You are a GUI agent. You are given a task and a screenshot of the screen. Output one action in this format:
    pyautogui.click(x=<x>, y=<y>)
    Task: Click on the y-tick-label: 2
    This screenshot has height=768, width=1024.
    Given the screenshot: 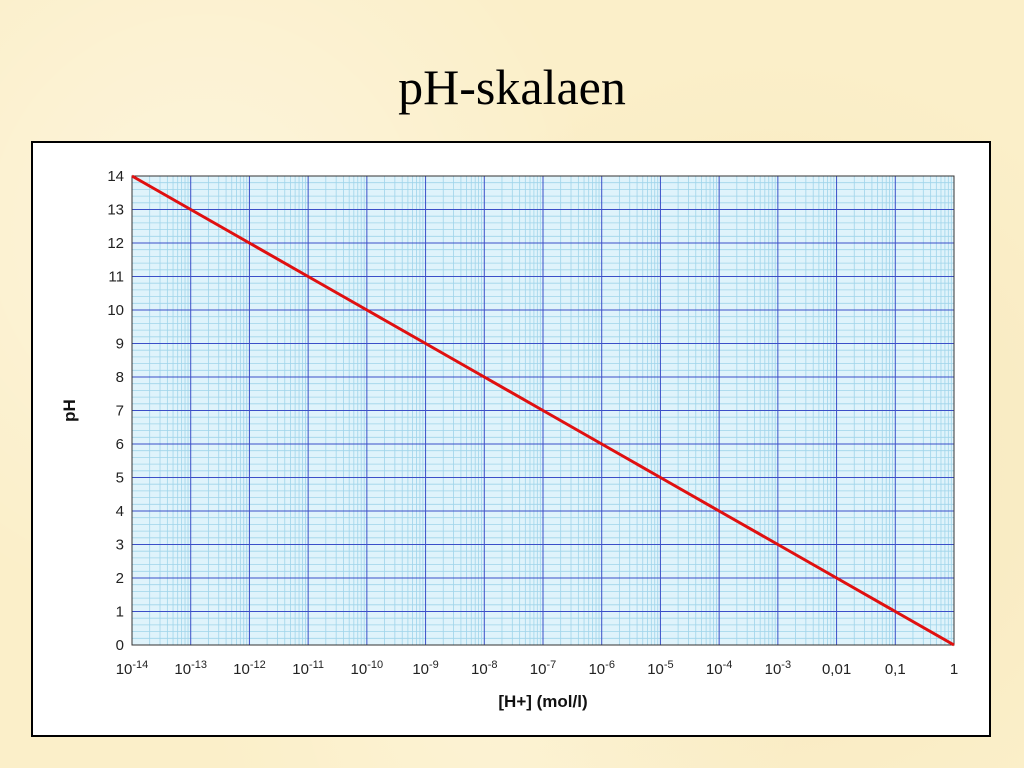 What is the action you would take?
    pyautogui.click(x=120, y=578)
    